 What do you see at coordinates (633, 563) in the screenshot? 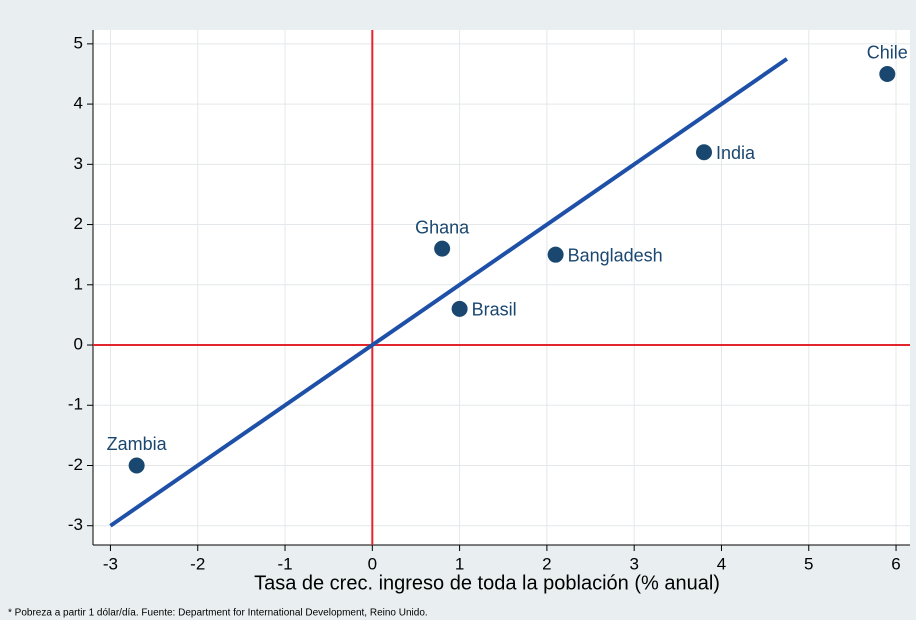
I see `x-tick-label: 3` at bounding box center [633, 563].